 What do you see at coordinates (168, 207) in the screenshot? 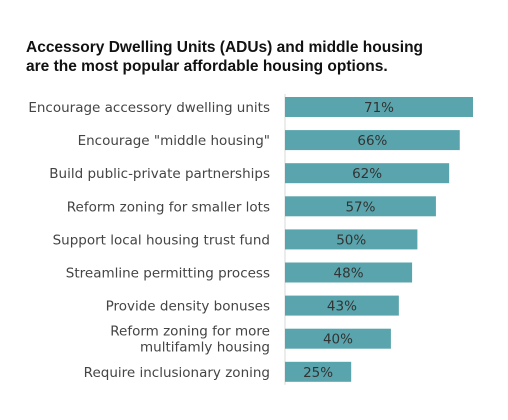
I see `category-label: Reform zoning for smaller lots` at bounding box center [168, 207].